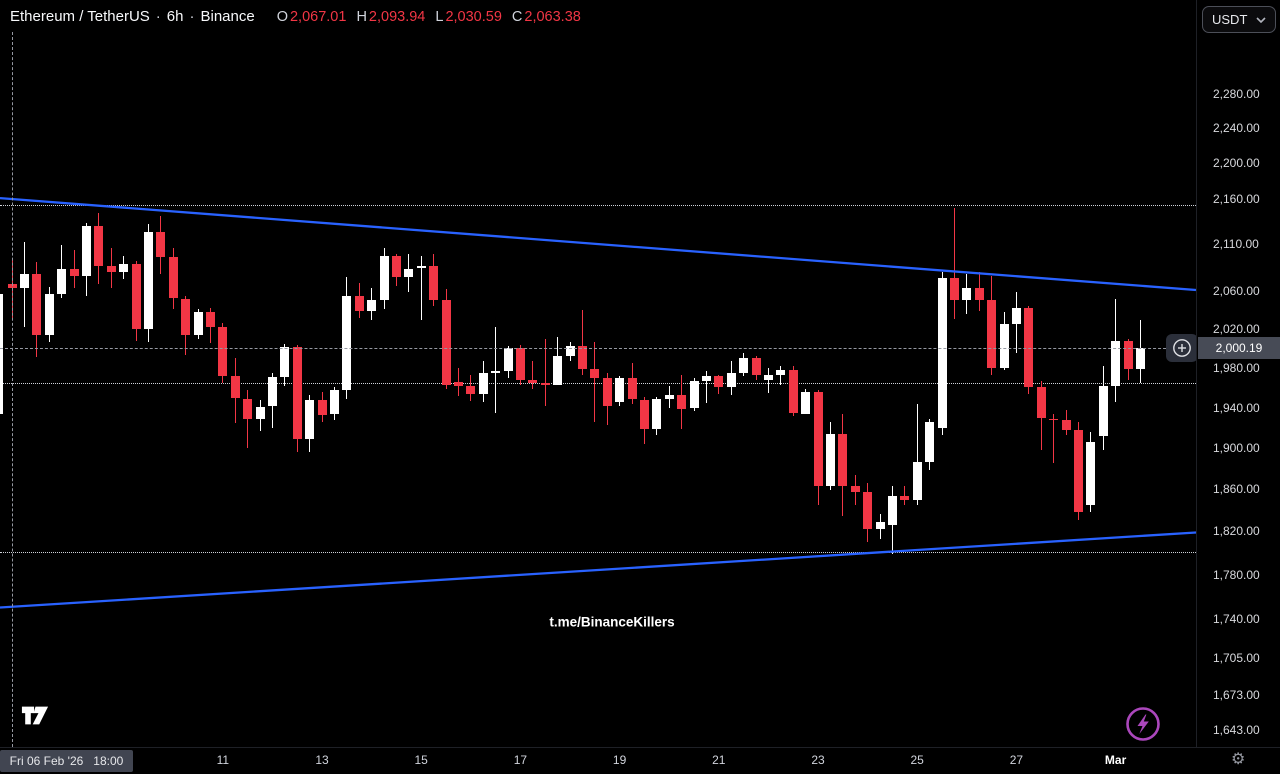 The image size is (1280, 774). Describe the element at coordinates (1236, 618) in the screenshot. I see `price-tick-label: 1,740.00` at that location.